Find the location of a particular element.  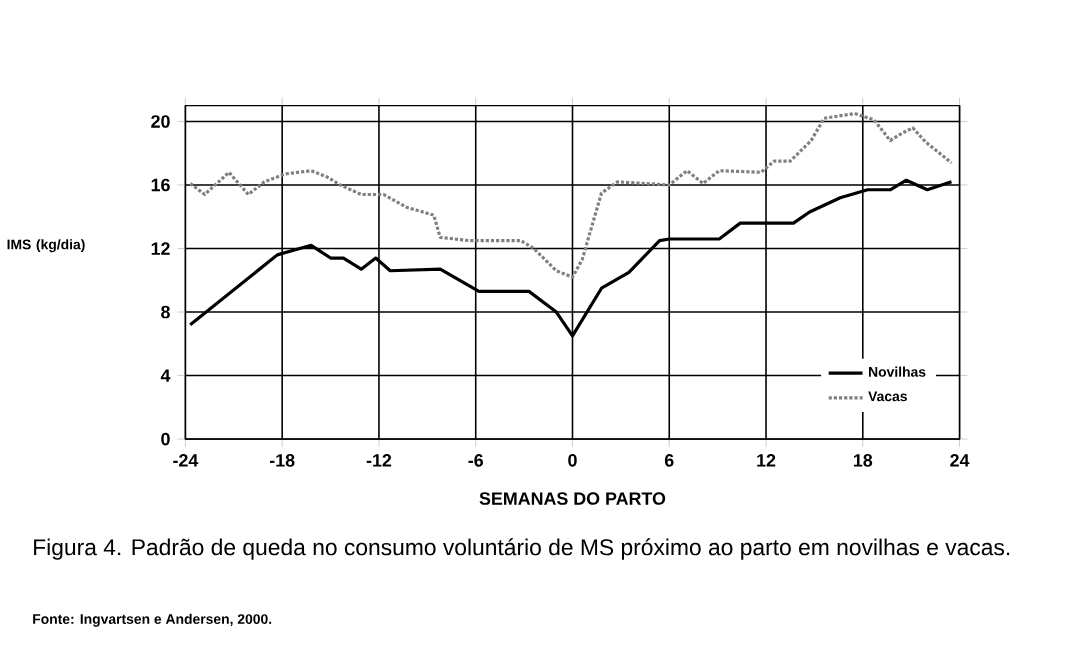

x-tick-label: 0 is located at coordinates (572, 461).